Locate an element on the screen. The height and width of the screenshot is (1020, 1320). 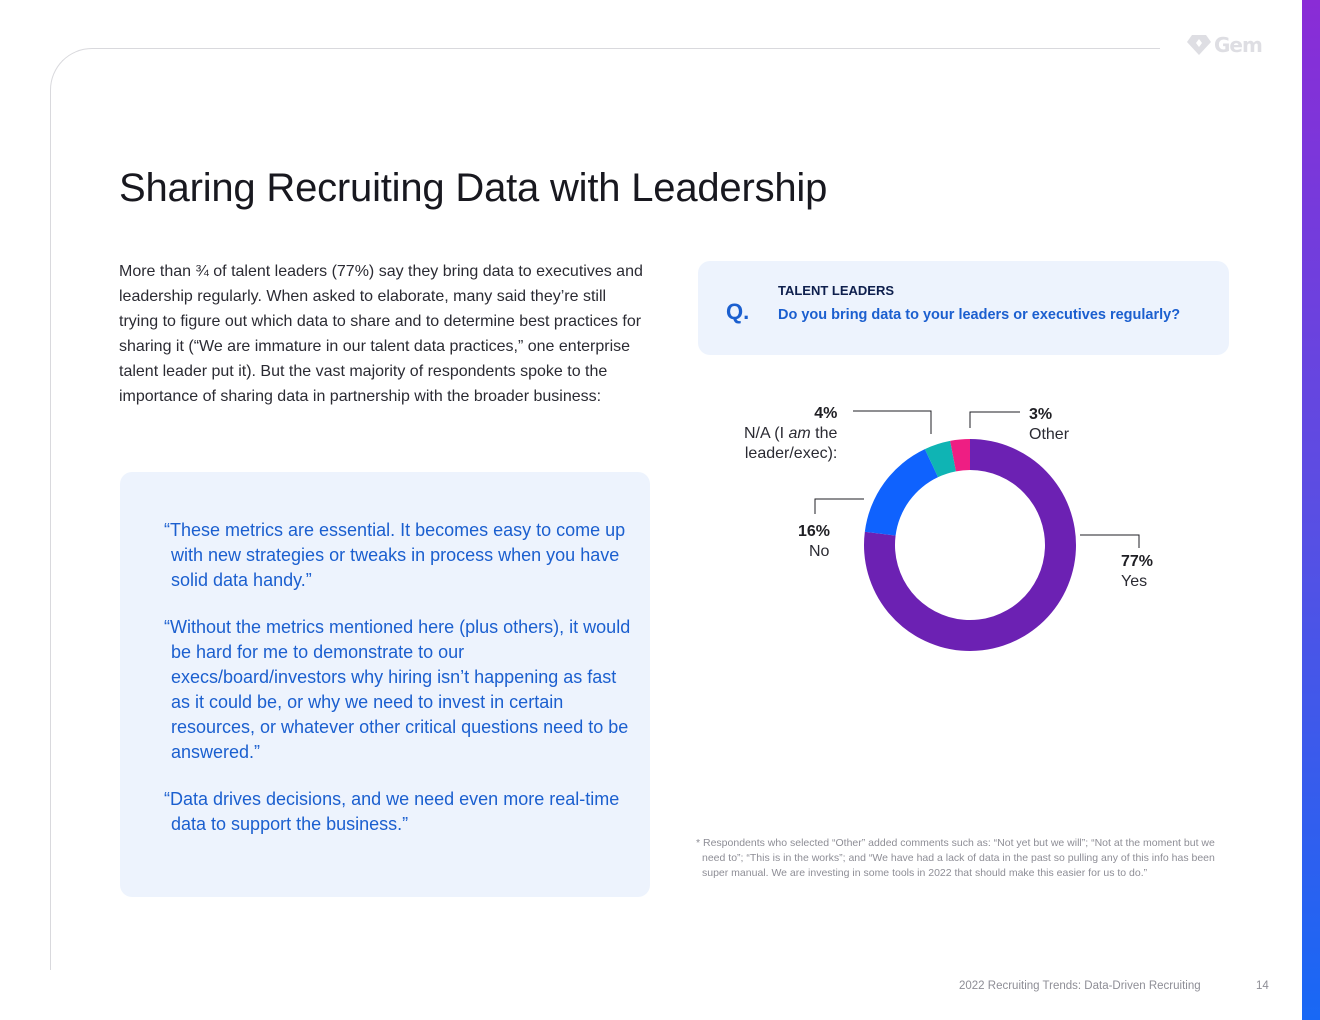
slice-label-other: 3% Other is located at coordinates (1049, 425).